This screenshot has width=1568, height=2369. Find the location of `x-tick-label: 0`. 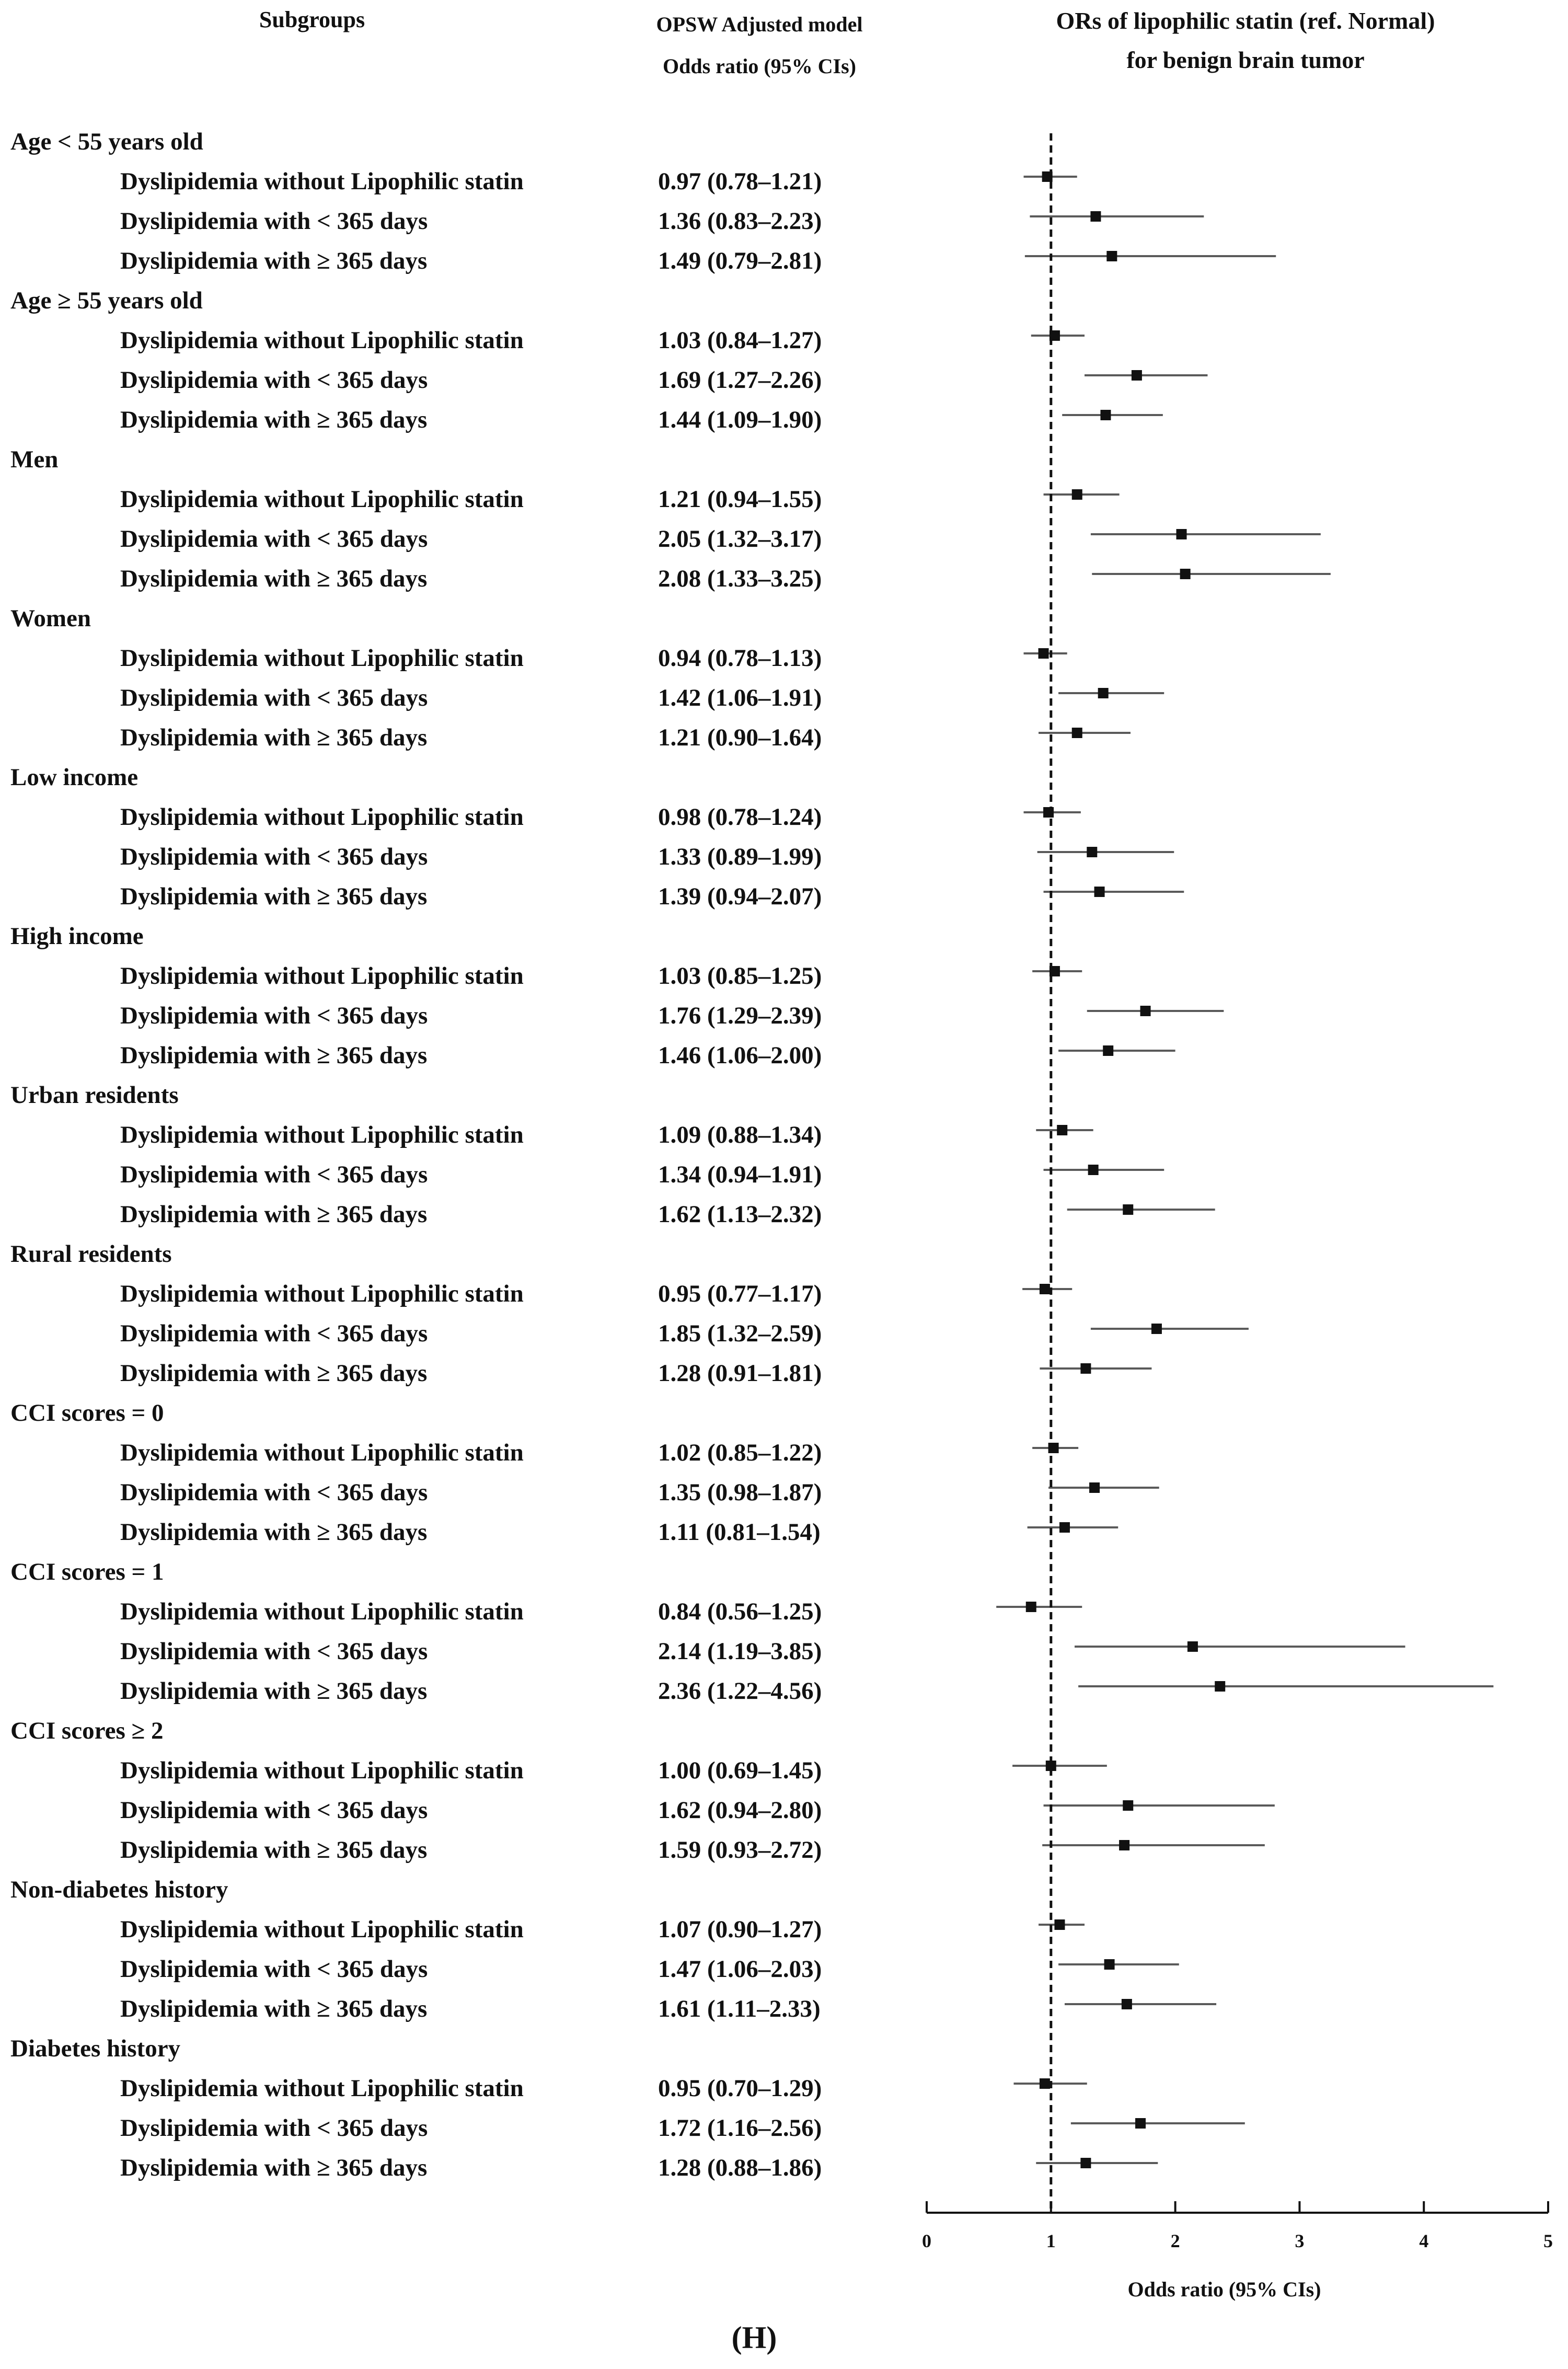

x-tick-label: 0 is located at coordinates (926, 2240).